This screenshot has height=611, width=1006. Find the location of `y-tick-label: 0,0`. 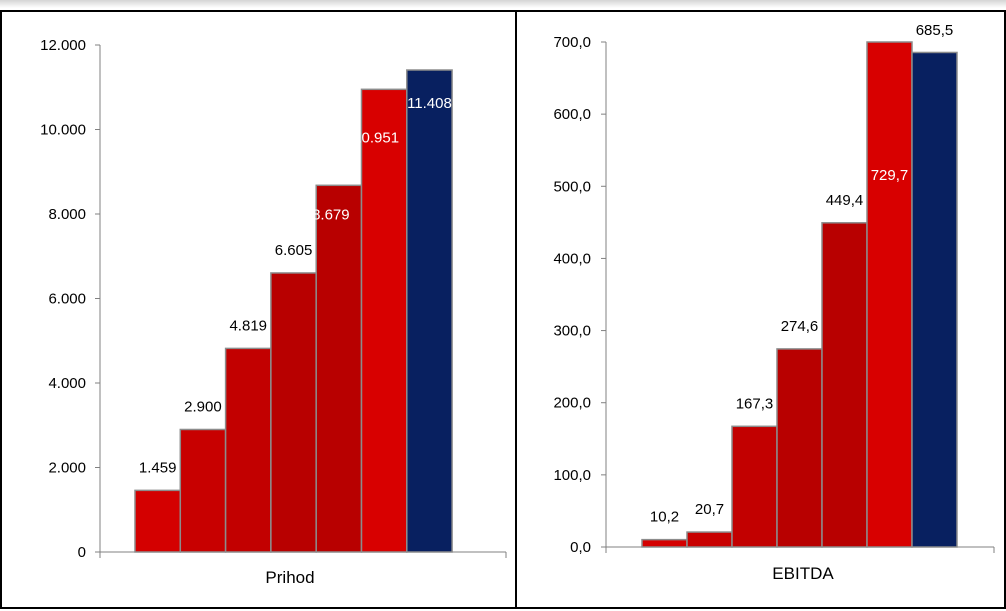

y-tick-label: 0,0 is located at coordinates (580, 547).